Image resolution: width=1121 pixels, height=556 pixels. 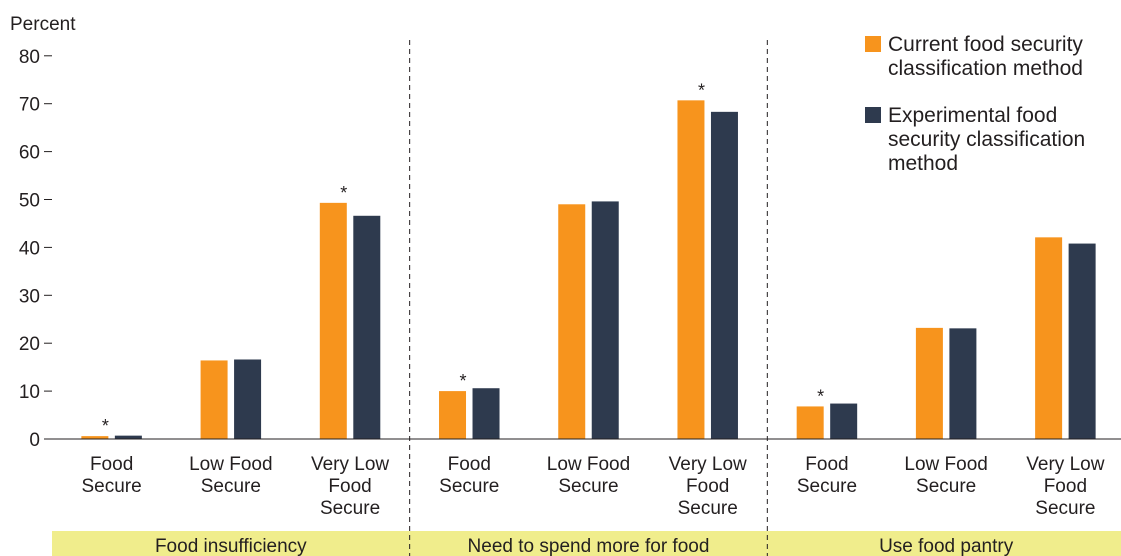 I want to click on y-tick-label: 50, so click(x=29, y=201).